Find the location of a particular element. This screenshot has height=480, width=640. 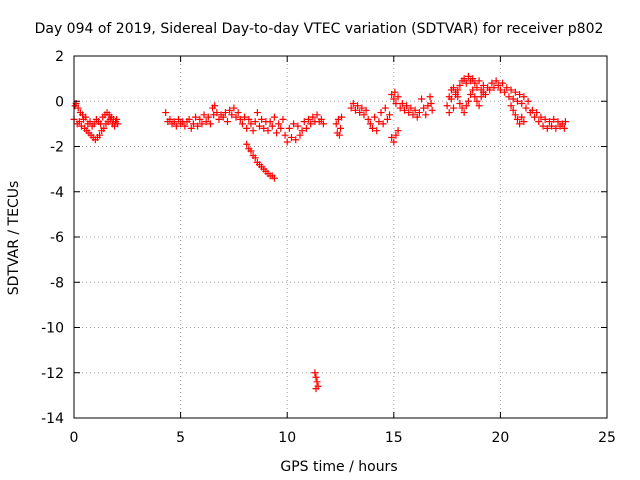

x-tick-label: 15 is located at coordinates (394, 438).